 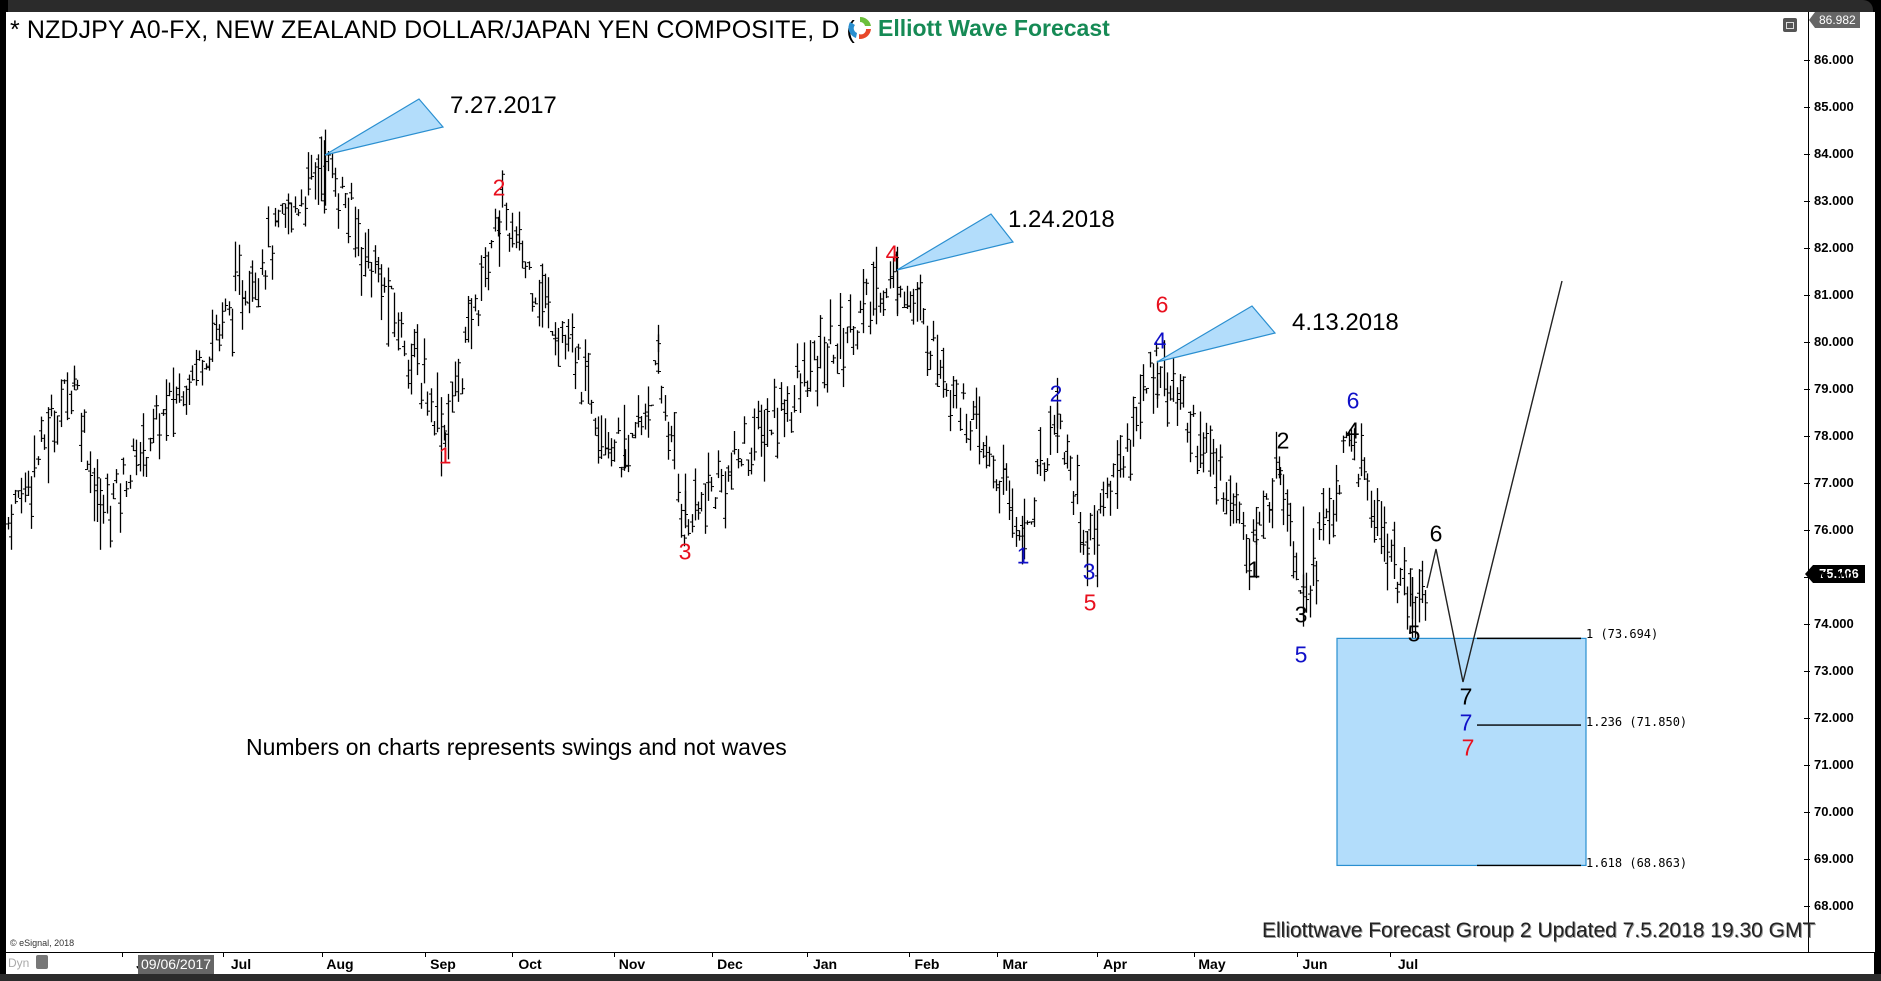 I want to click on price-tick-label: 69.000, so click(x=1834, y=858).